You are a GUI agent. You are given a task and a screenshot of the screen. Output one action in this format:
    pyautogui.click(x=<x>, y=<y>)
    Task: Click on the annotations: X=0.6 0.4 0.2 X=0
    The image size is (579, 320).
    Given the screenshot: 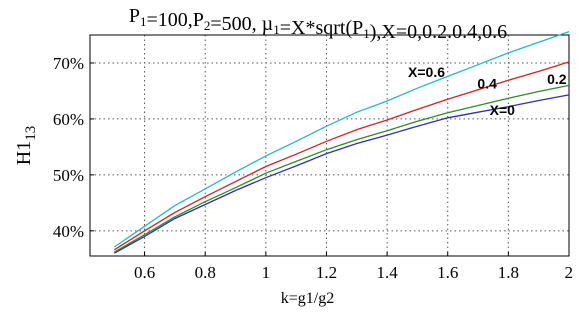 What is the action you would take?
    pyautogui.click(x=487, y=91)
    